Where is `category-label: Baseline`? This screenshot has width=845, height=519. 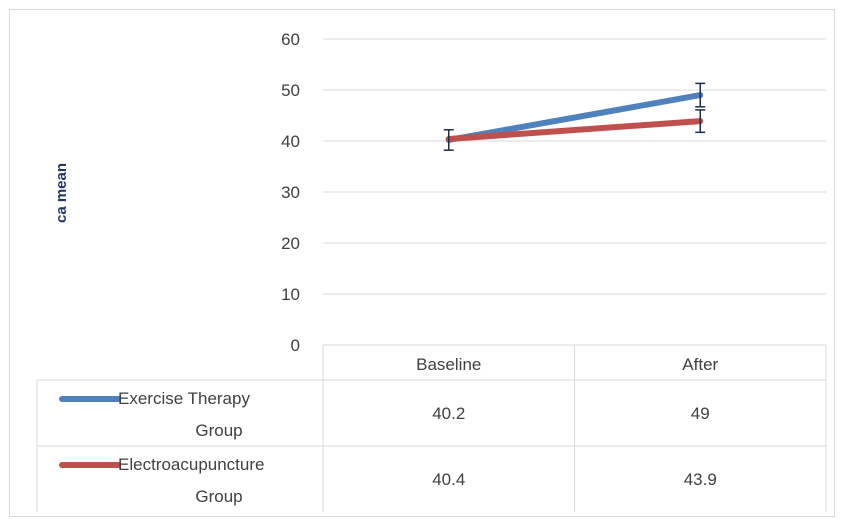
category-label: Baseline is located at coordinates (448, 364).